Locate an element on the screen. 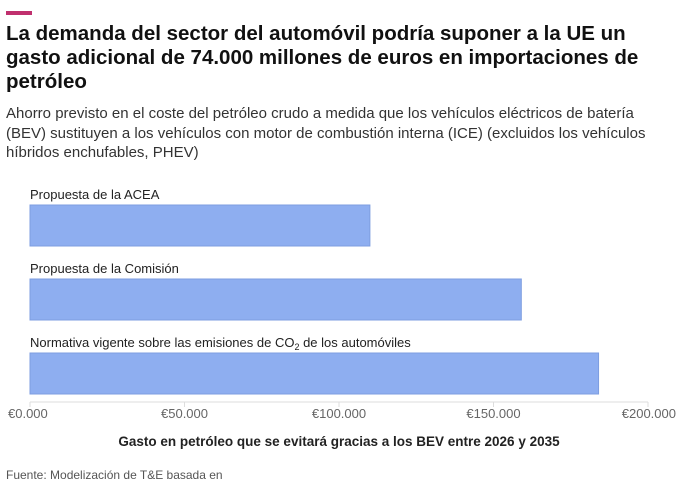  accent-bar is located at coordinates (19, 13).